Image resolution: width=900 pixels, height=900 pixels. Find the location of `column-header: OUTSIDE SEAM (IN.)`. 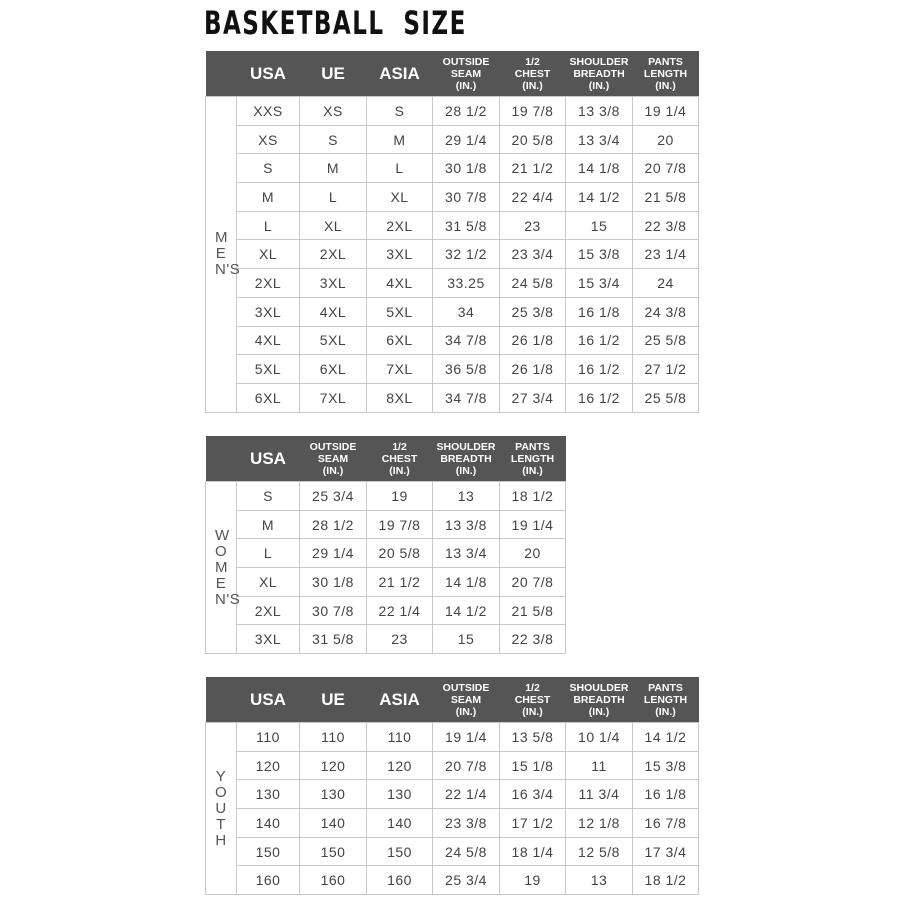

column-header: OUTSIDE SEAM (IN.) is located at coordinates (466, 74).